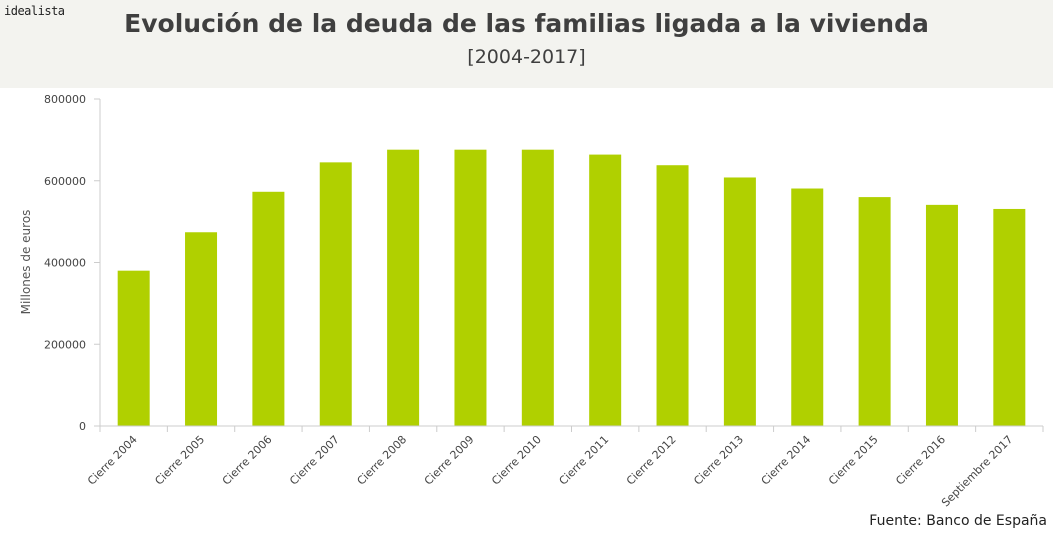 This screenshot has height=535, width=1053. I want to click on y-tick-label: 600000, so click(65, 181).